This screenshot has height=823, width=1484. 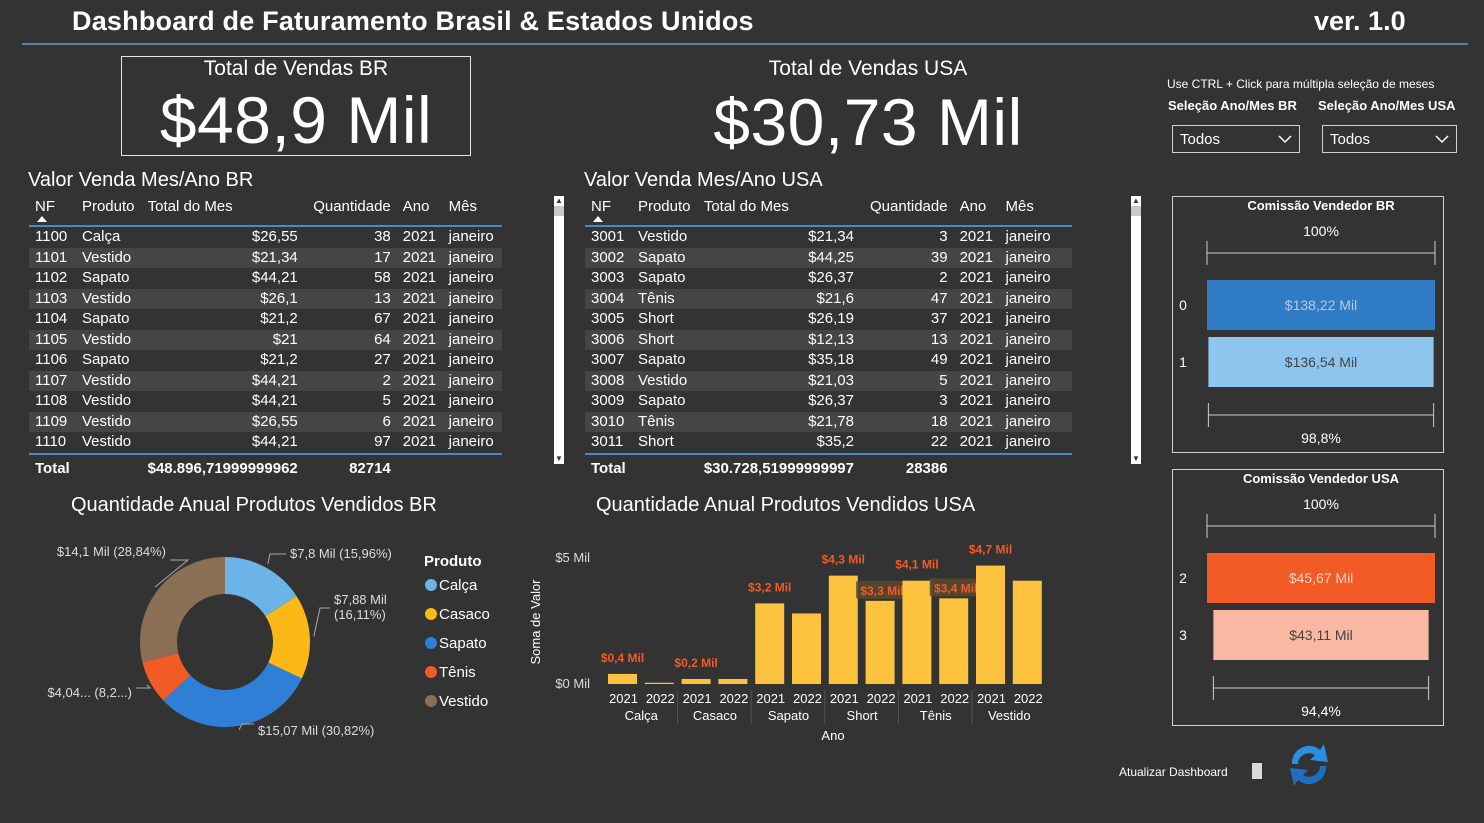 I want to click on bar-vestido-2021, so click(x=990, y=624).